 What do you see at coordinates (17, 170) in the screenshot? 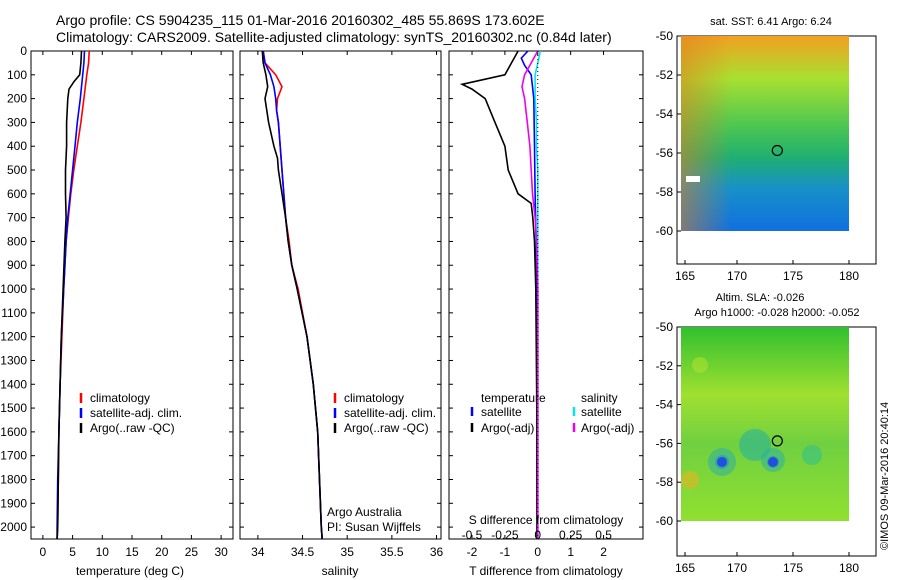
I see `depth-tick-label: 500` at bounding box center [17, 170].